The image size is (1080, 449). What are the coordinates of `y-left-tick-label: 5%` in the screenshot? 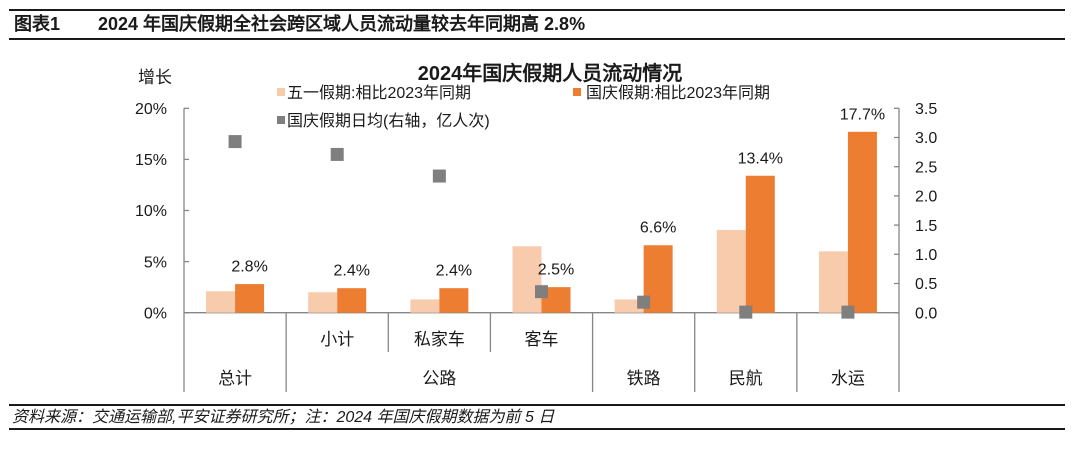 It's located at (155, 262).